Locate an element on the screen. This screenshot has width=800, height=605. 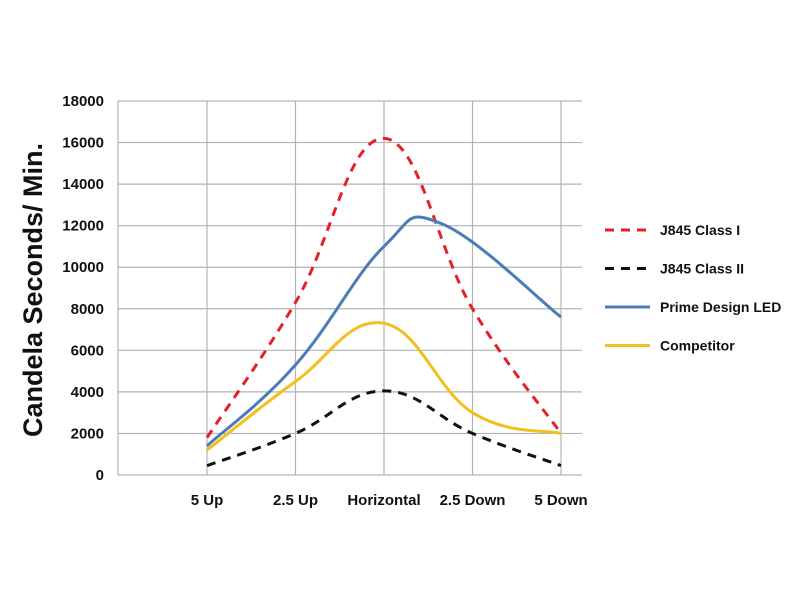
y-tick-label: 8000 is located at coordinates (87, 309).